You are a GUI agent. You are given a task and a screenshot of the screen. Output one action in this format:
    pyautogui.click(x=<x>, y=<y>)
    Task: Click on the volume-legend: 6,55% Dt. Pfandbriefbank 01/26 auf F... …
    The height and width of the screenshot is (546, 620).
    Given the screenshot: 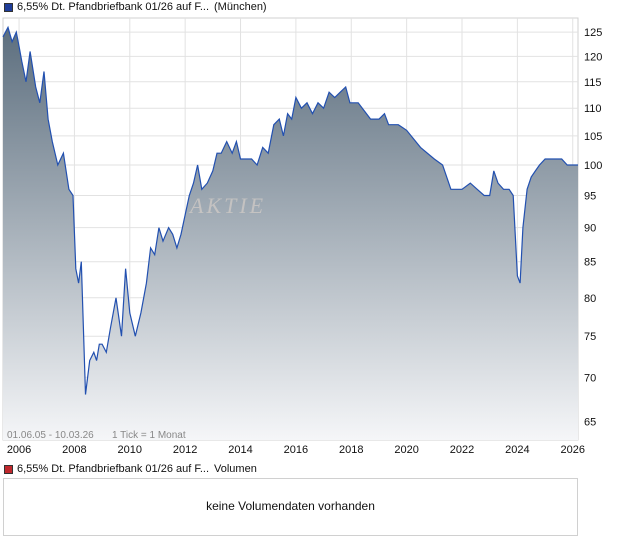 What is the action you would take?
    pyautogui.click(x=130, y=469)
    